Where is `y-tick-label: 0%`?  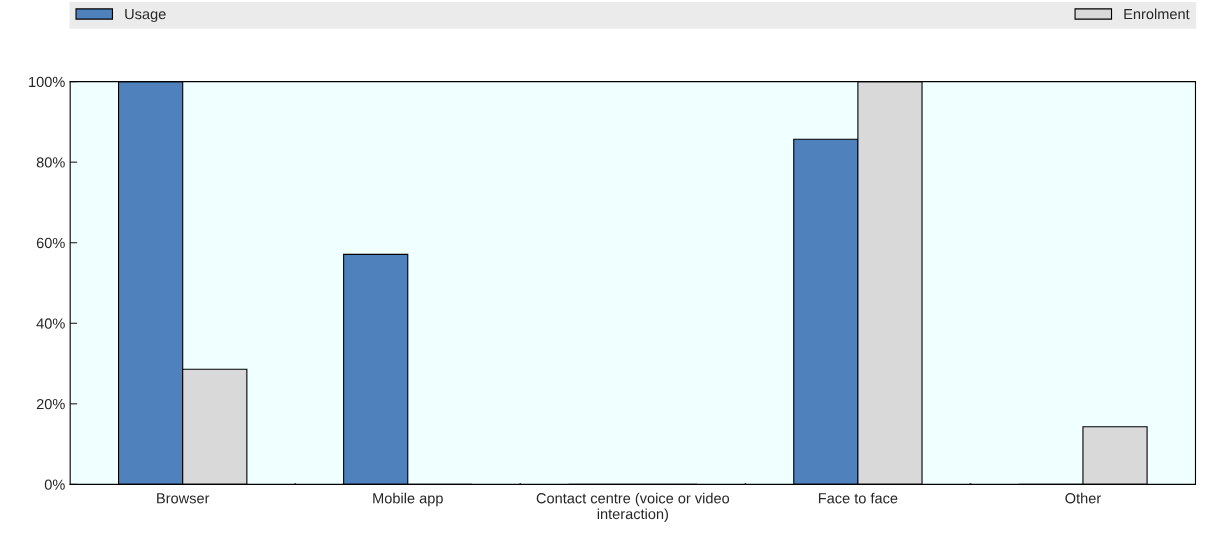
y-tick-label: 0% is located at coordinates (54, 484).